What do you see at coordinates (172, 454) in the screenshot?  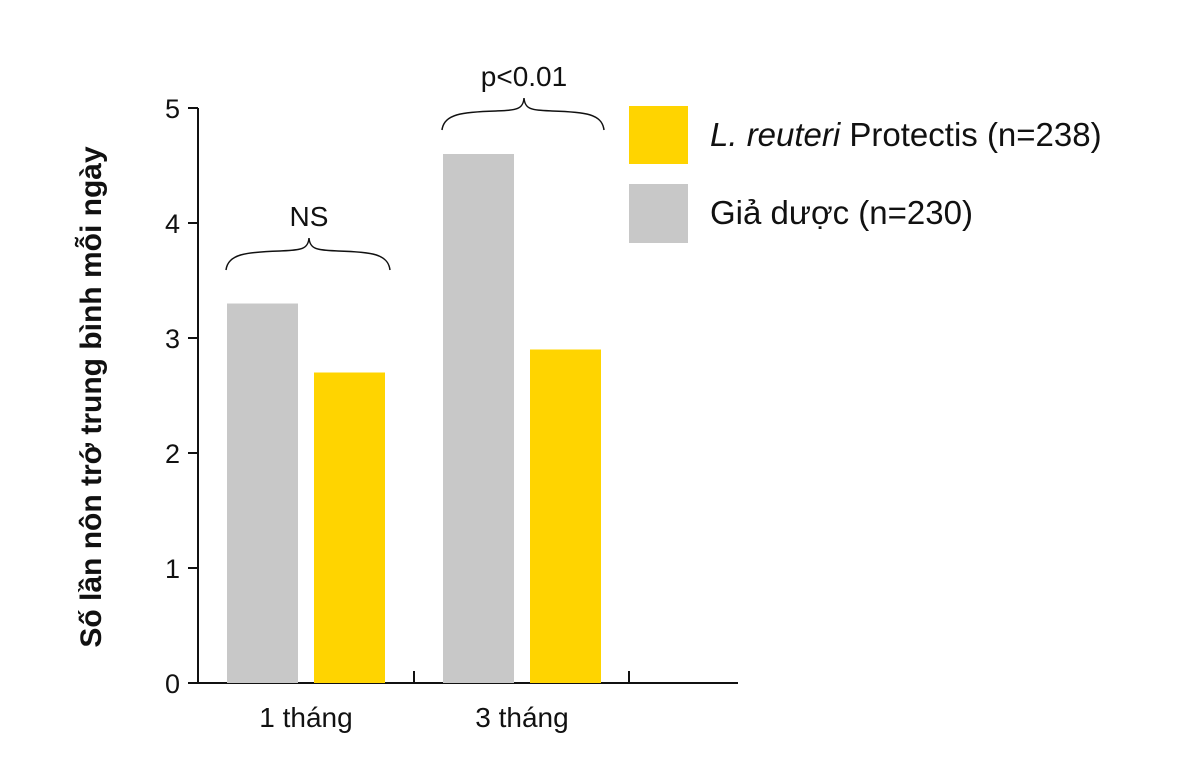 I see `y-tick-label: 2` at bounding box center [172, 454].